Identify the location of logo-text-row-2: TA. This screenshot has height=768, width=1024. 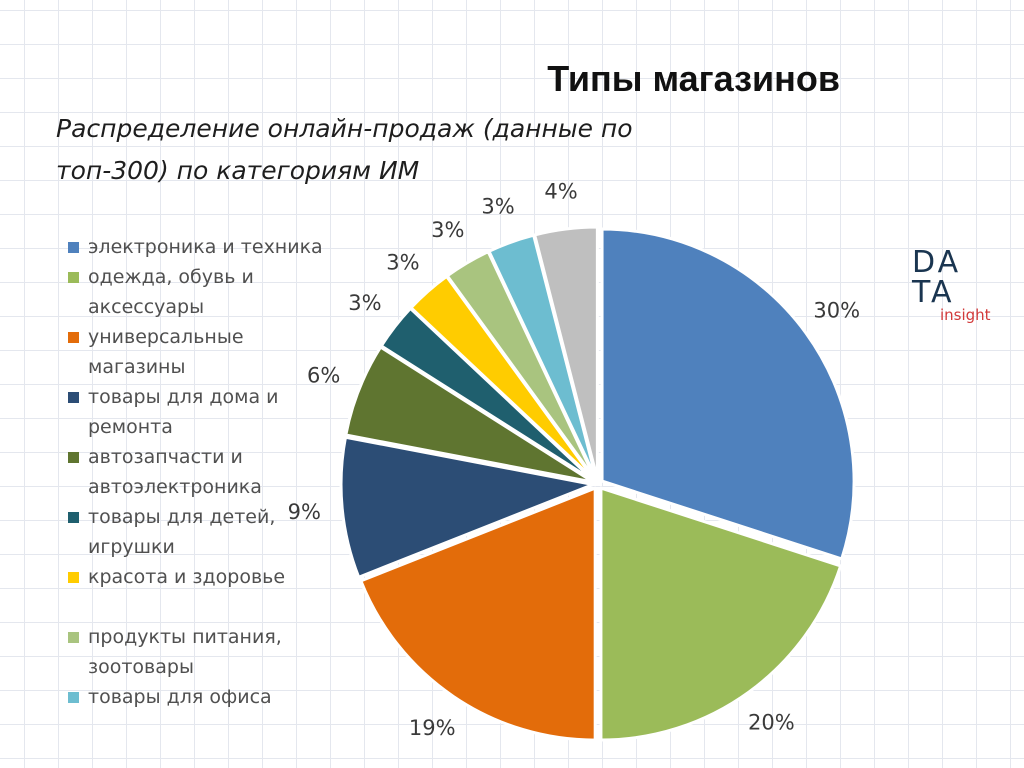
(933, 292).